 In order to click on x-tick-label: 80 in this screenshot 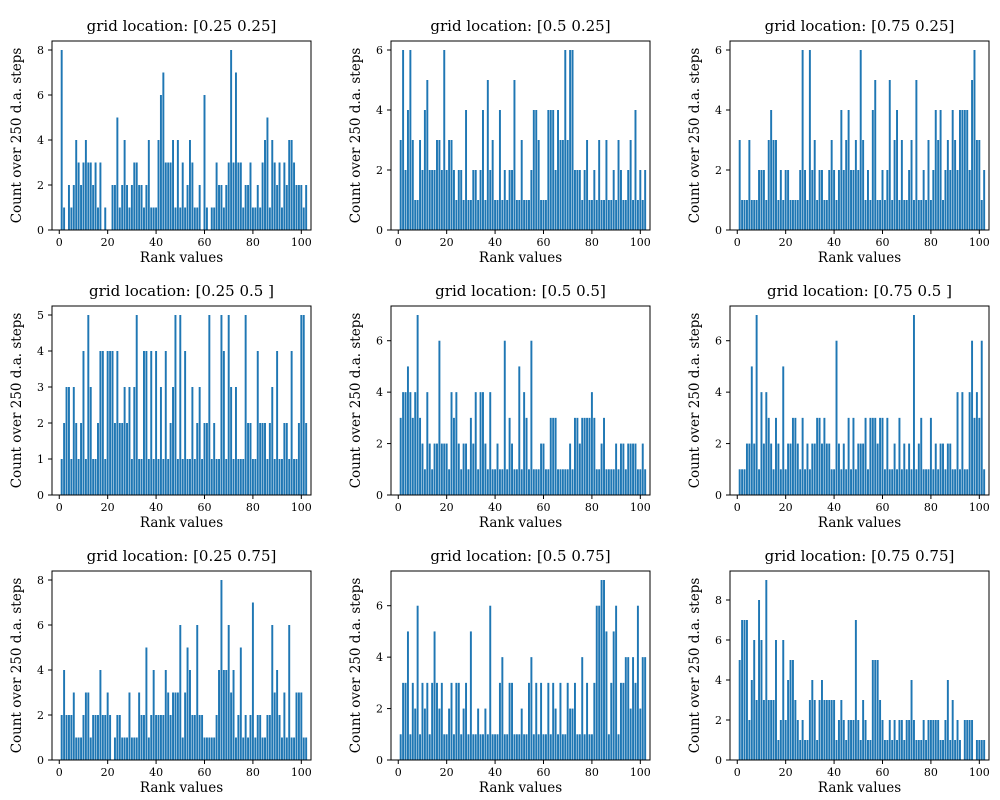, I will do `click(592, 772)`.